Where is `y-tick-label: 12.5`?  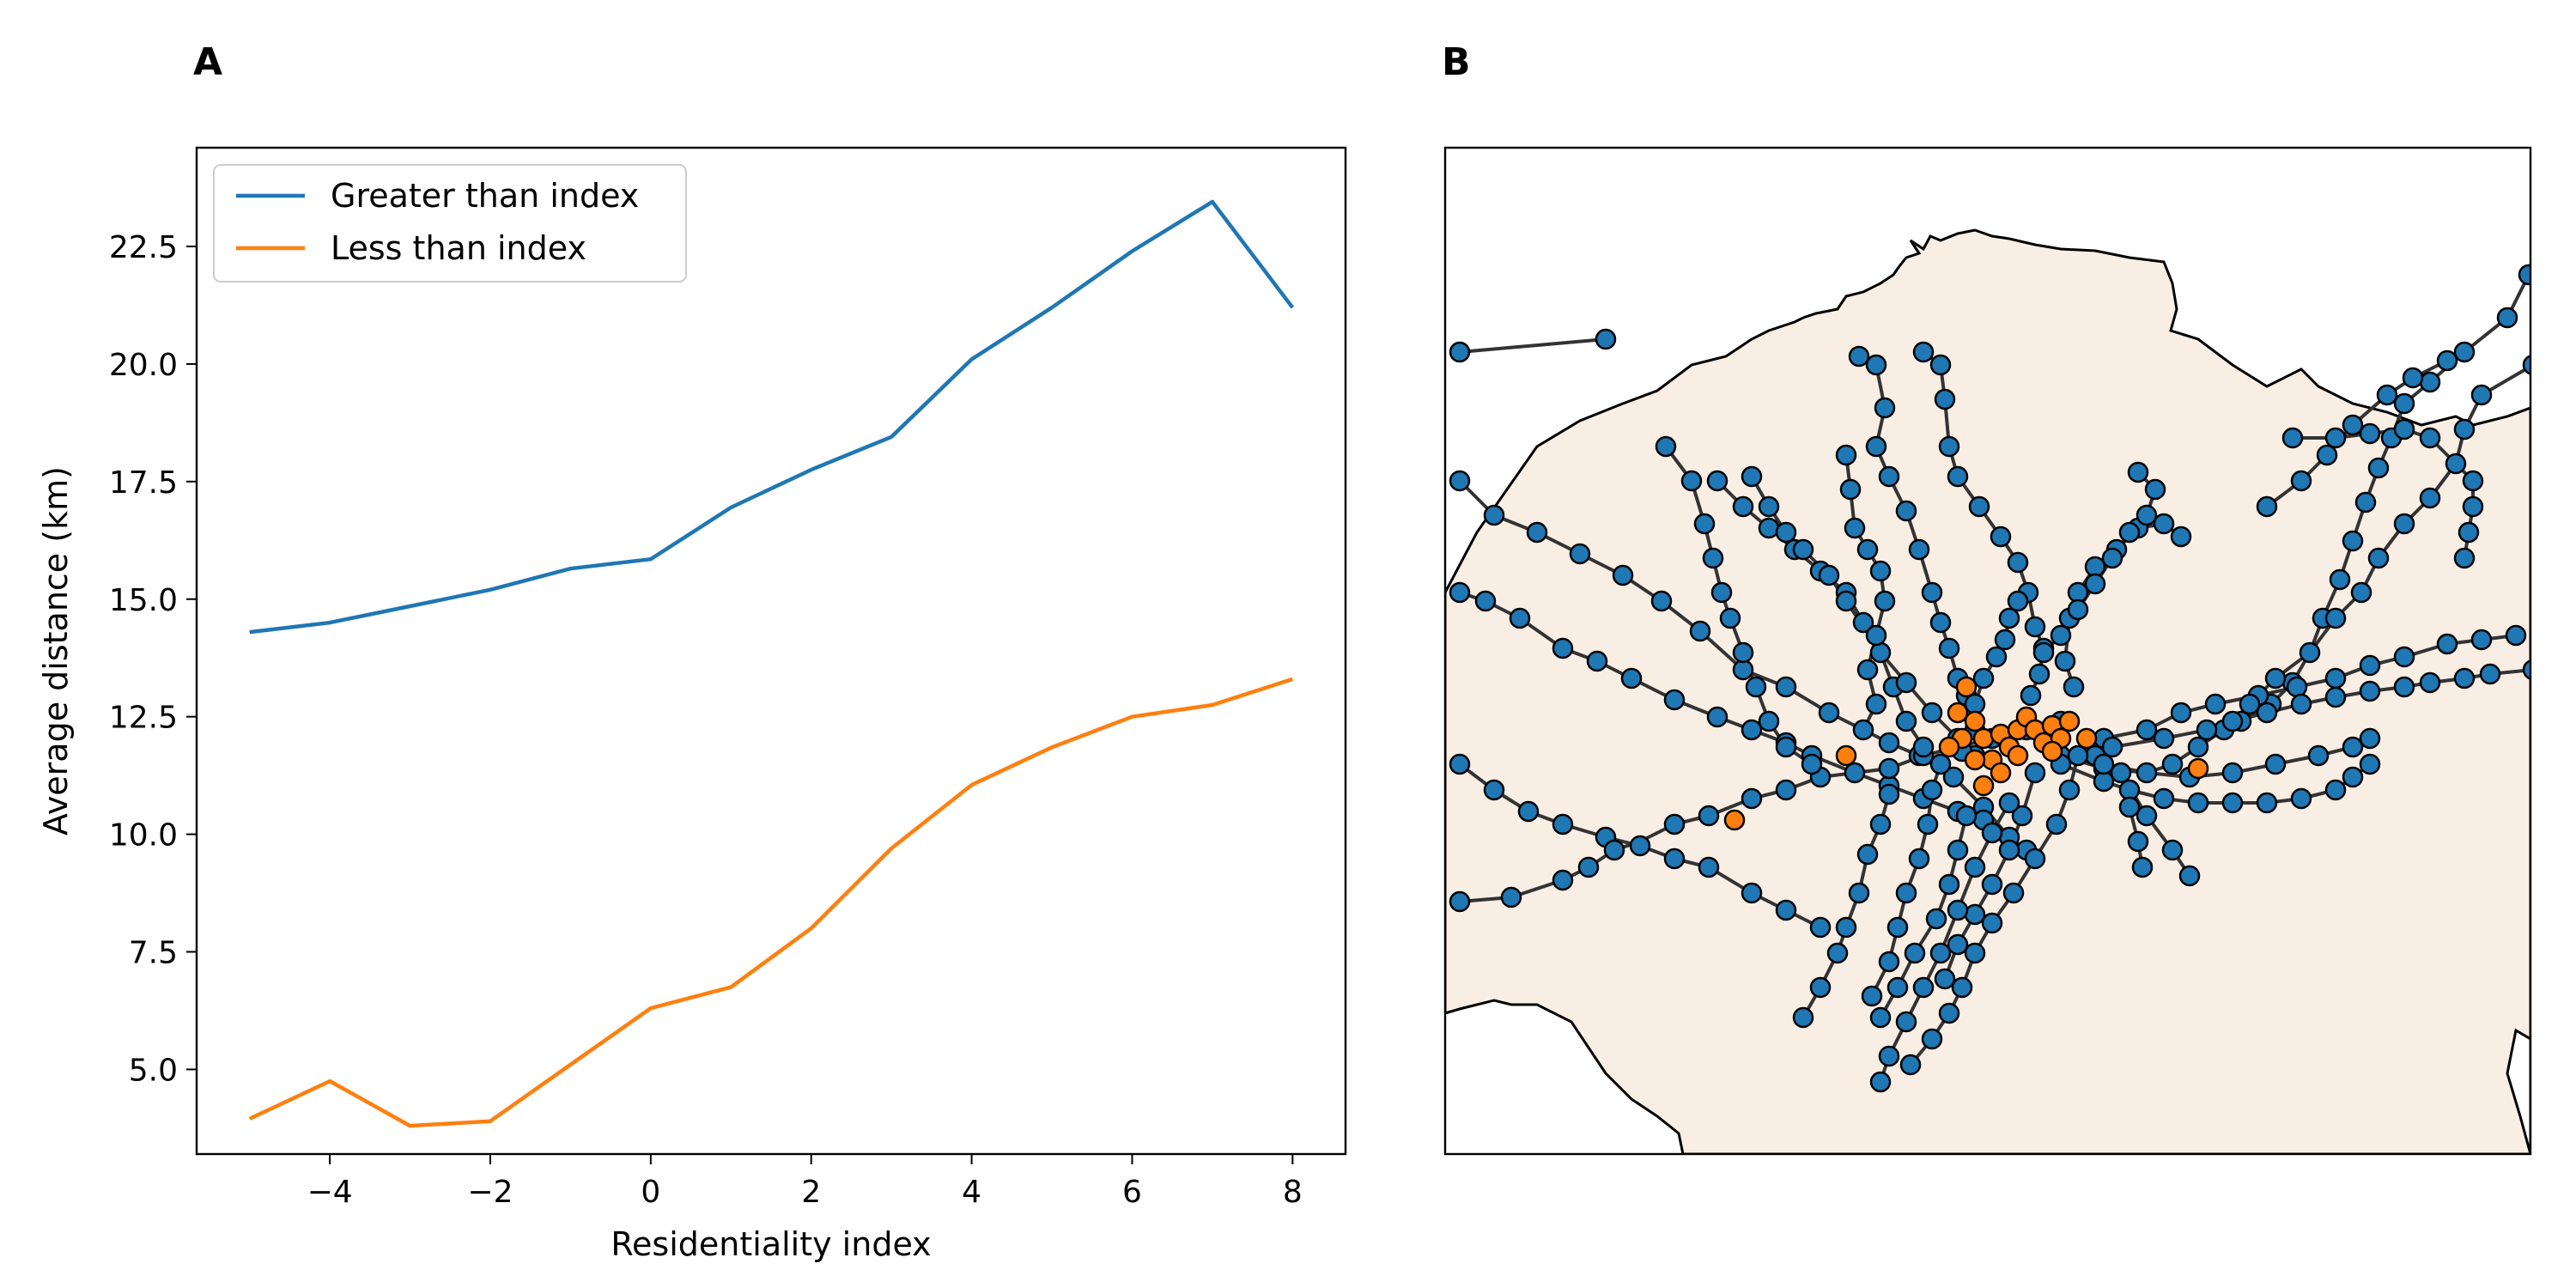 y-tick-label: 12.5 is located at coordinates (143, 718).